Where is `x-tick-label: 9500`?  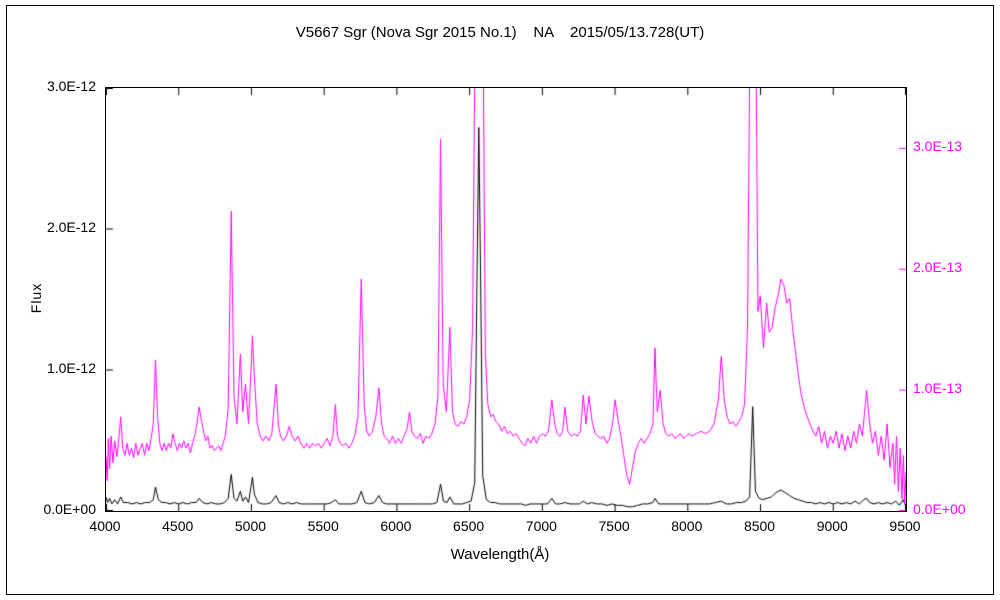
x-tick-label: 9500 is located at coordinates (905, 526).